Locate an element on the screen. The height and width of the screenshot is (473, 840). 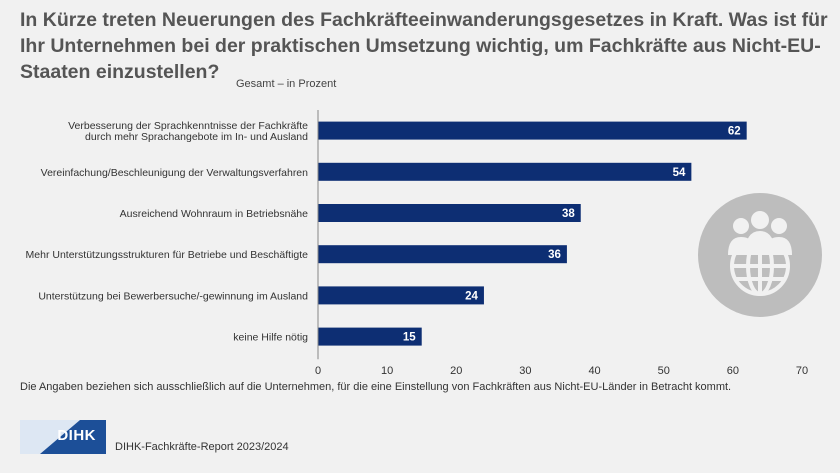
source-label: DIHK-Fachkräfte-Report 2023/2024 is located at coordinates (202, 447).